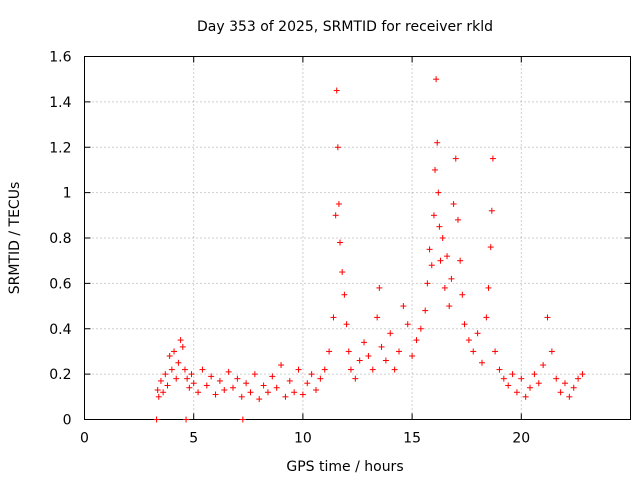 This screenshot has width=640, height=480. What do you see at coordinates (344, 467) in the screenshot?
I see `x-axis-title: GPS time / hours` at bounding box center [344, 467].